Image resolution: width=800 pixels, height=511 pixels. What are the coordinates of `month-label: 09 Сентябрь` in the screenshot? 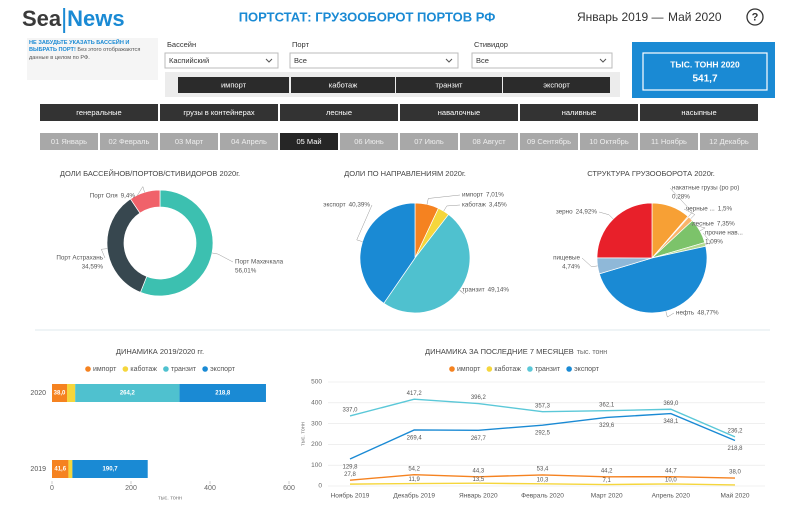 It's located at (549, 141).